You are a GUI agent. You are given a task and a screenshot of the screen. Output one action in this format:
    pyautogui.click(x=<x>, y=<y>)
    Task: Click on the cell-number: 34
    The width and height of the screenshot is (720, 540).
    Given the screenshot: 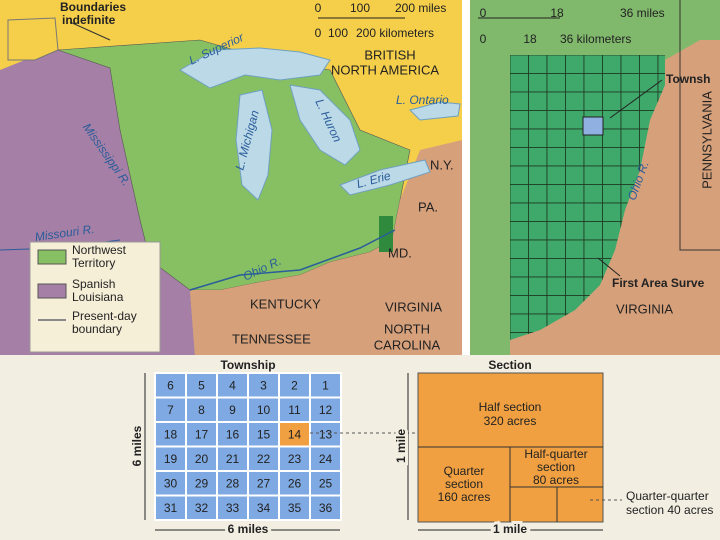 What is the action you would take?
    pyautogui.click(x=264, y=508)
    